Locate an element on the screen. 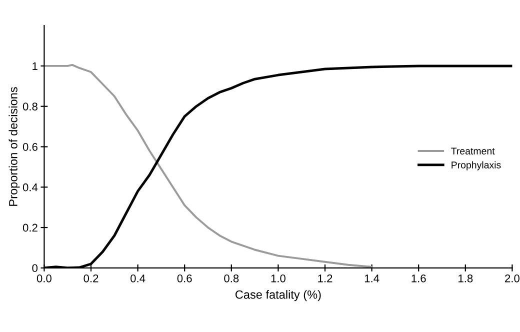 The height and width of the screenshot is (332, 520). x-tick-label: 0.0 is located at coordinates (44, 278).